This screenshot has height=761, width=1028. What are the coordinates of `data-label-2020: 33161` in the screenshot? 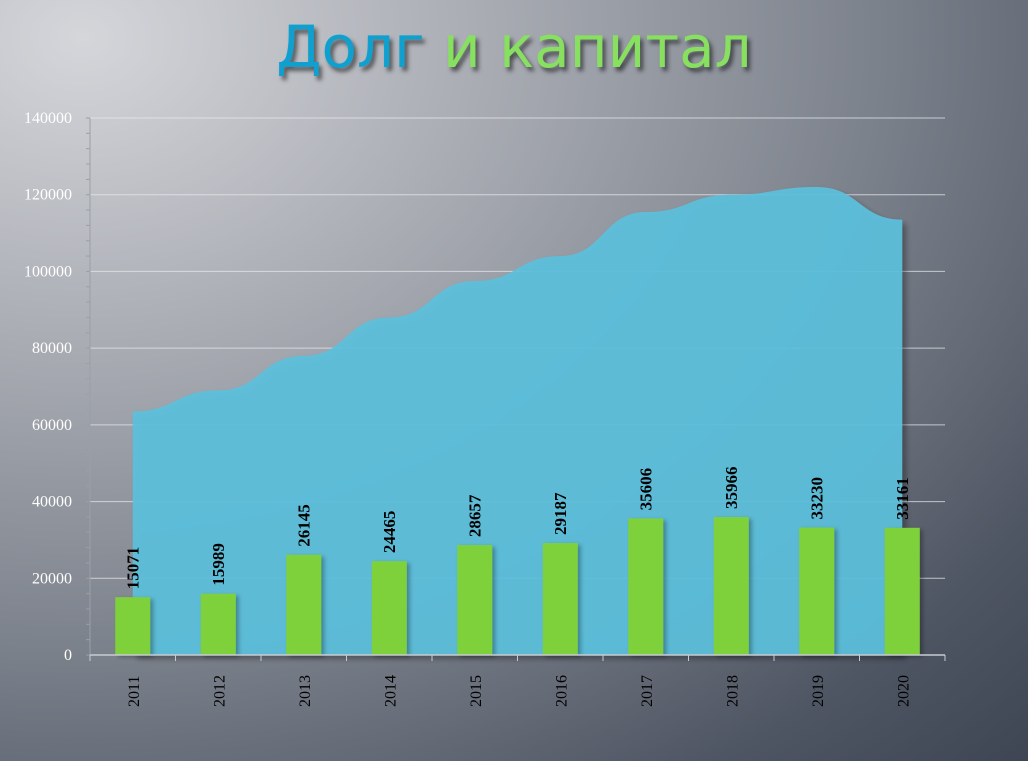 It's located at (902, 498).